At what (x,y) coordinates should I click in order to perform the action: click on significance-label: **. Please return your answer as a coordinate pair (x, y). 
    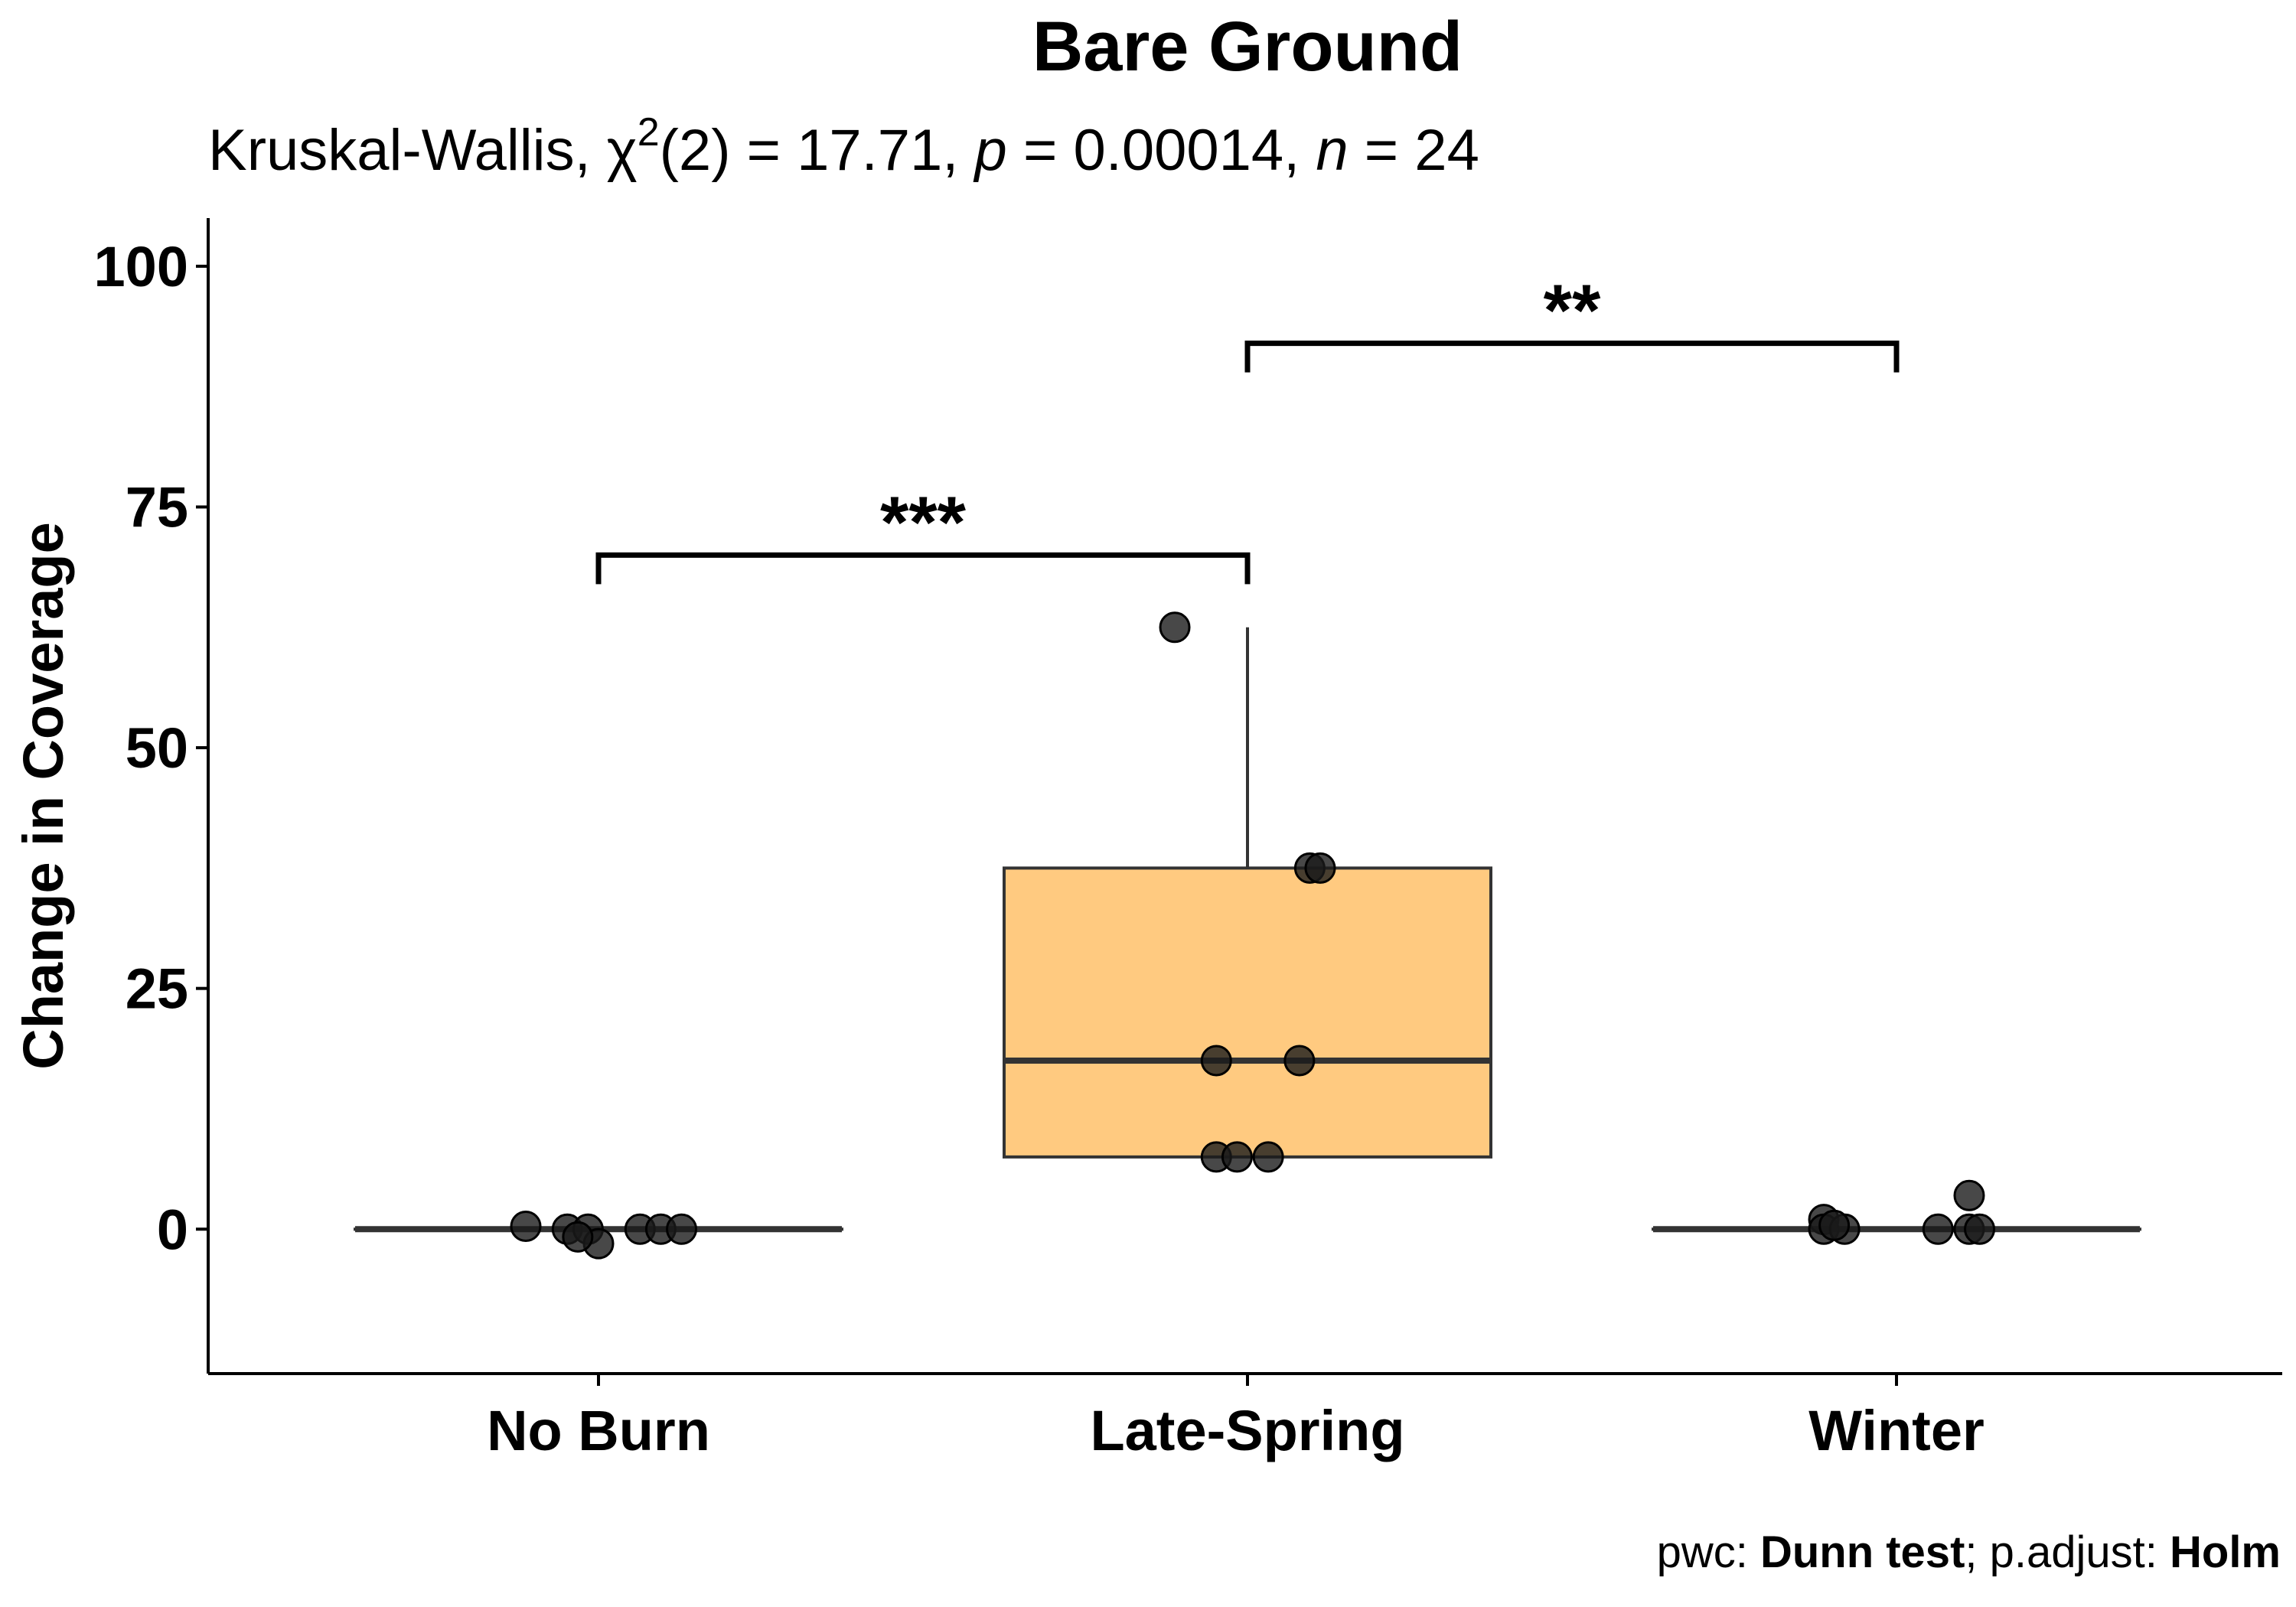
    Looking at the image, I should click on (1572, 311).